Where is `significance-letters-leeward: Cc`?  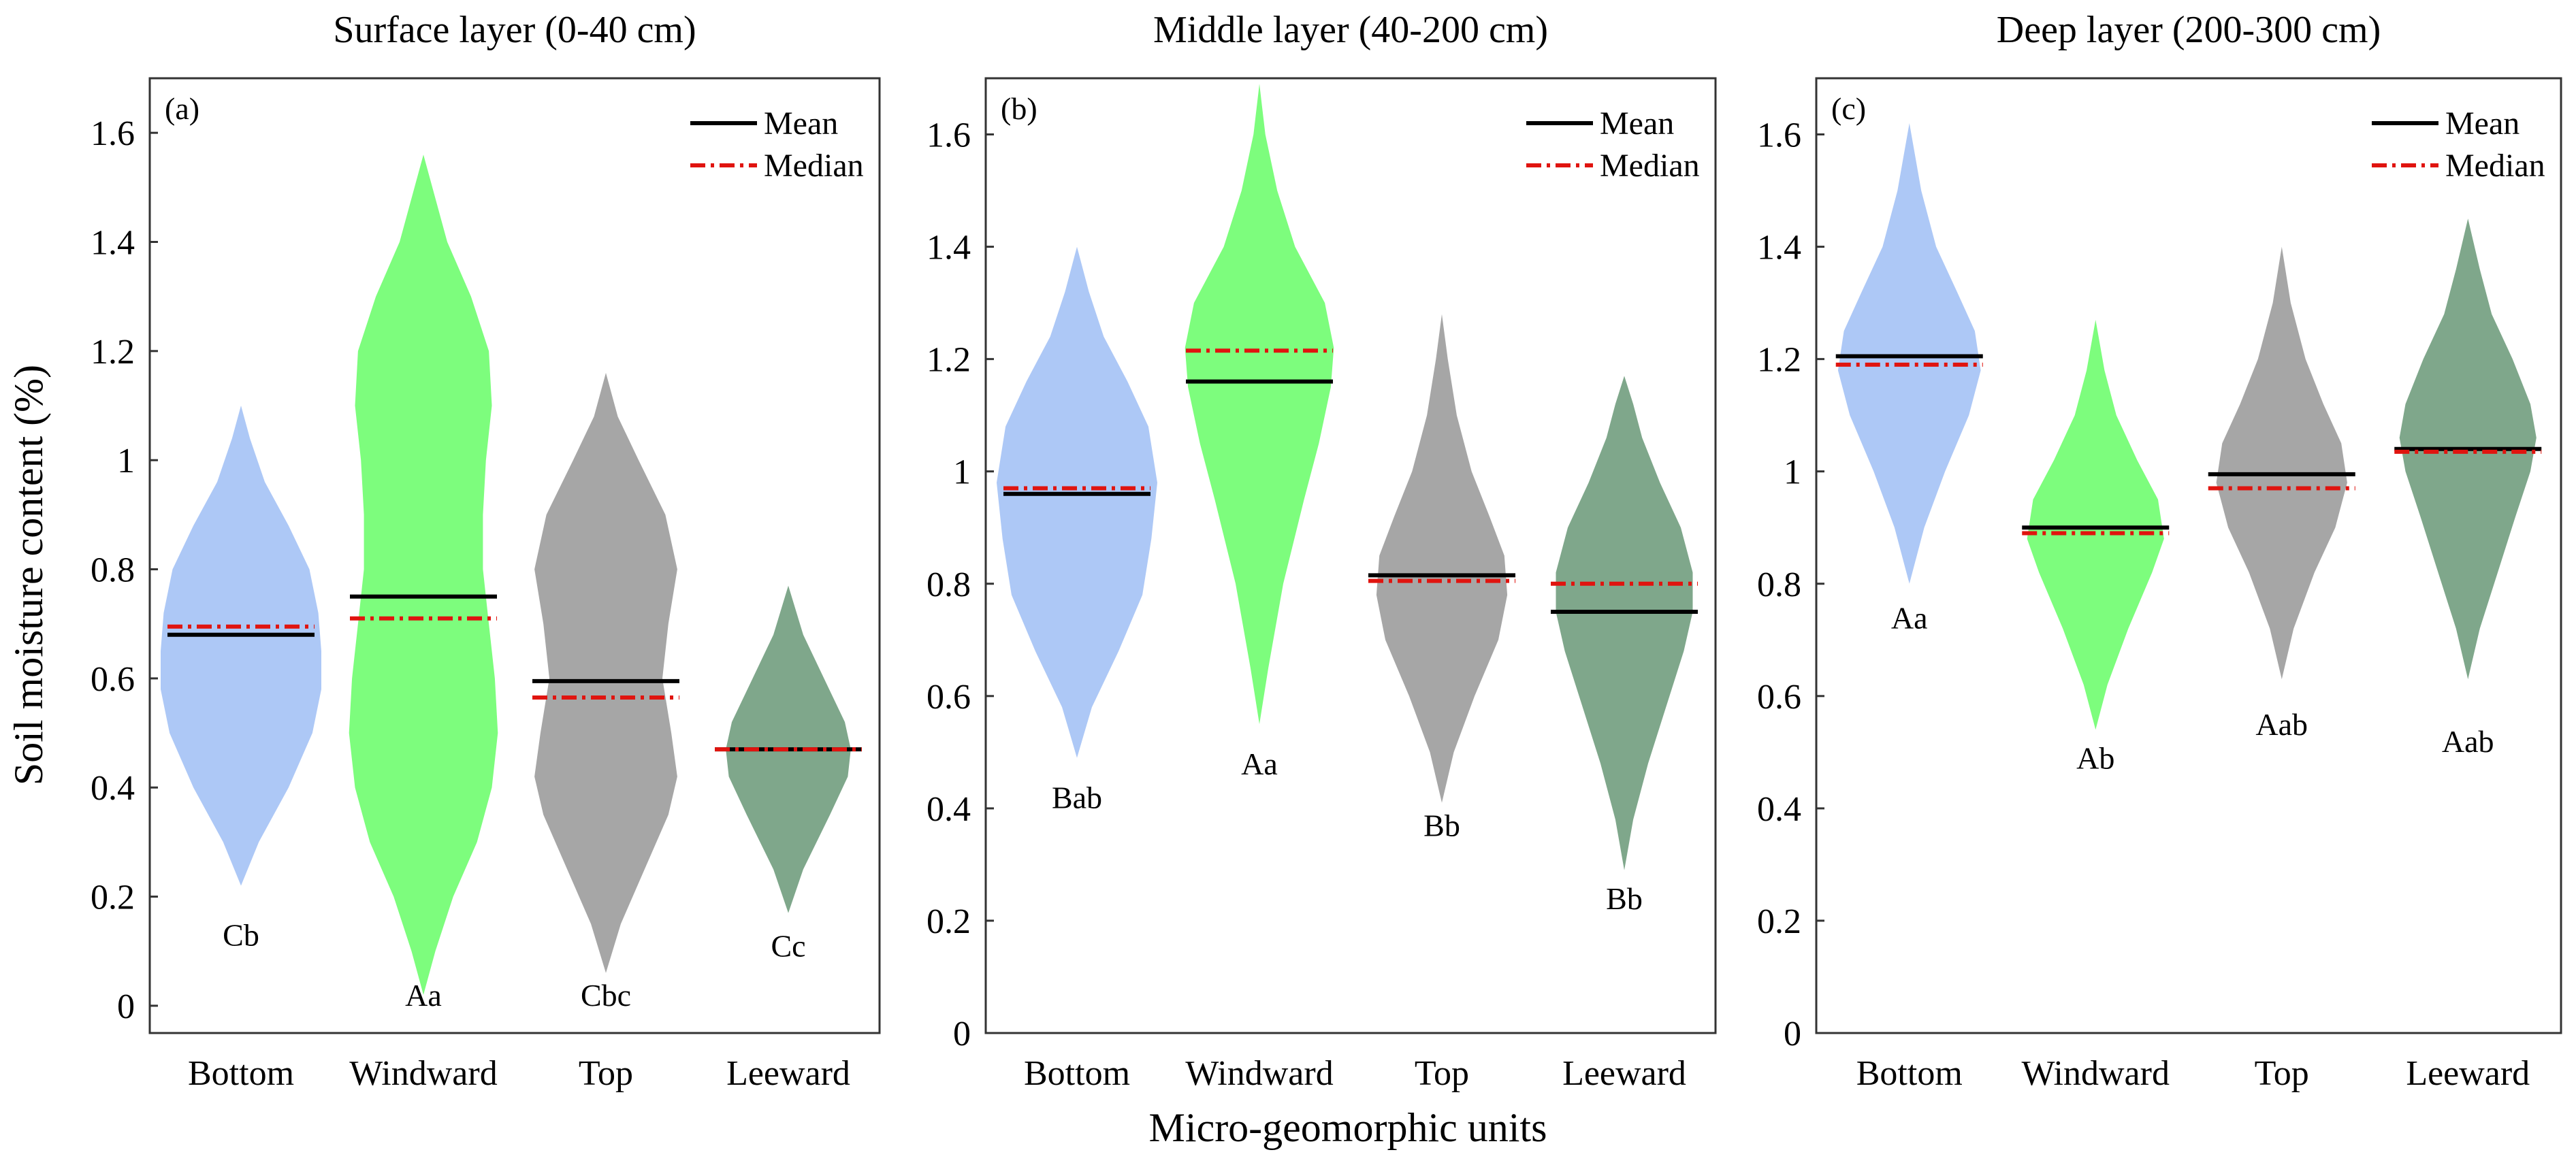 significance-letters-leeward: Cc is located at coordinates (788, 946).